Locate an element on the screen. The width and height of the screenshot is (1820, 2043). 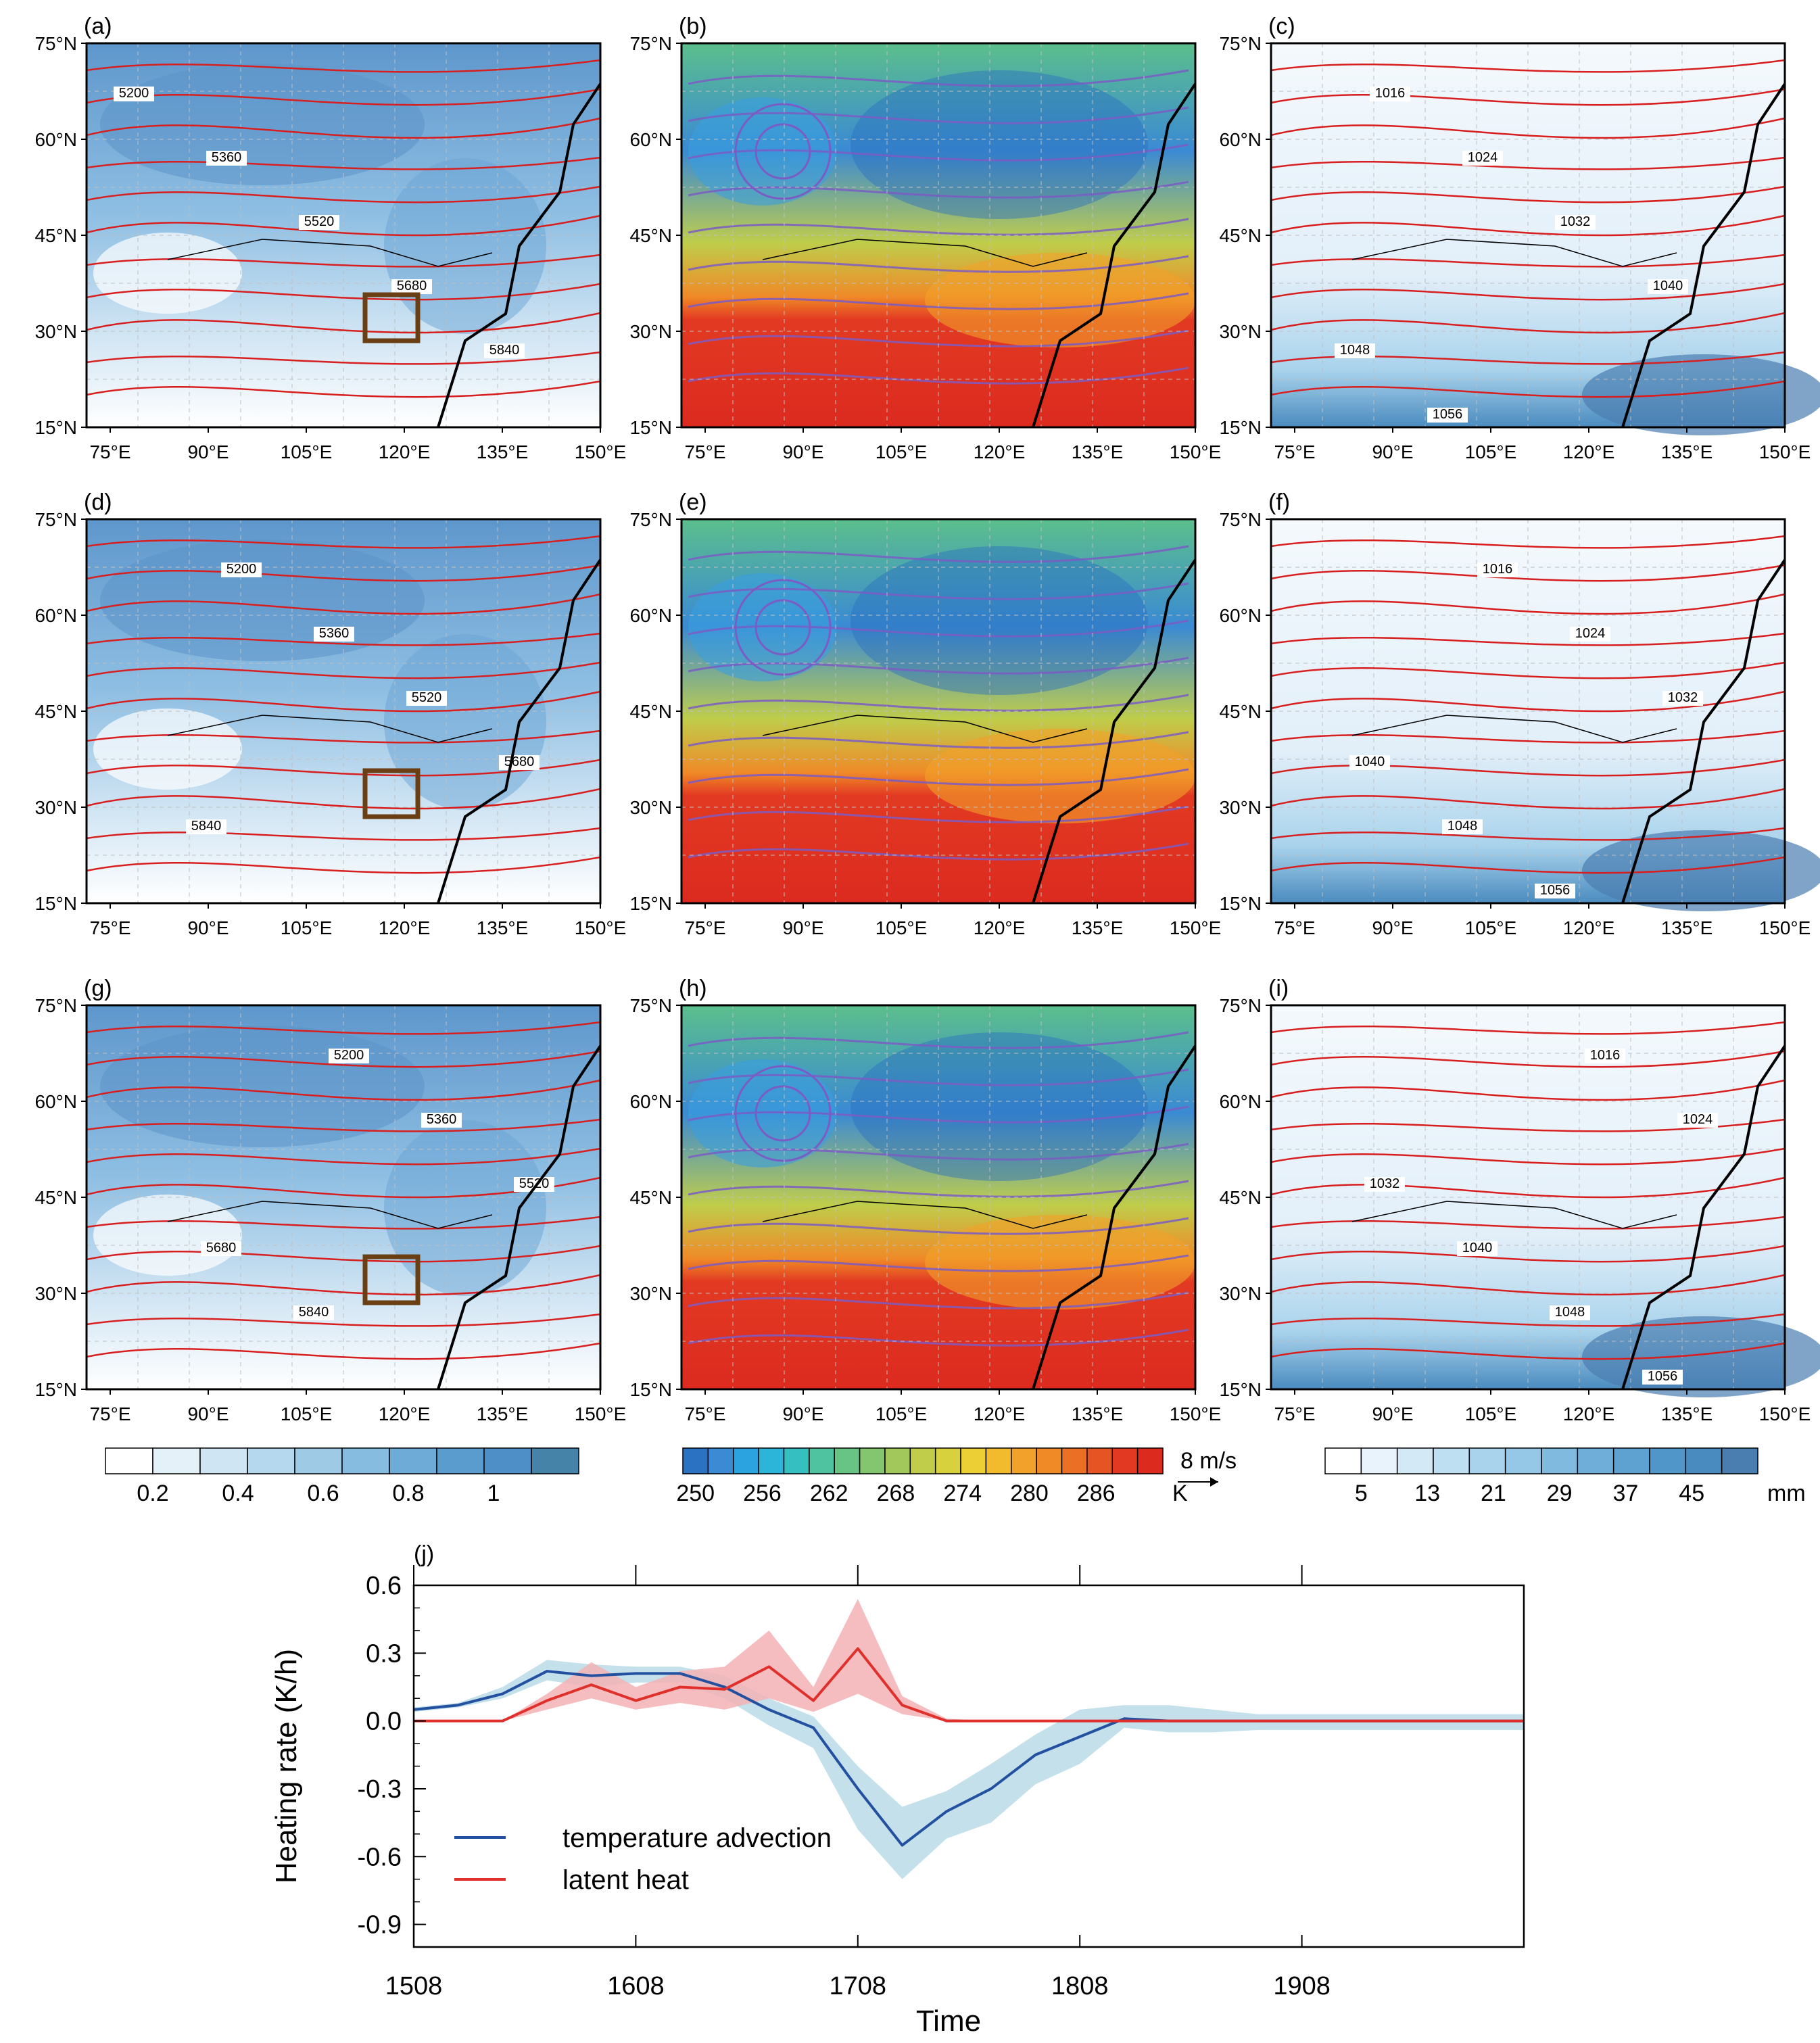
cloud-fraction-colorbar: 0.2 0.4 0.6 0.8 1 is located at coordinates (342, 1476).